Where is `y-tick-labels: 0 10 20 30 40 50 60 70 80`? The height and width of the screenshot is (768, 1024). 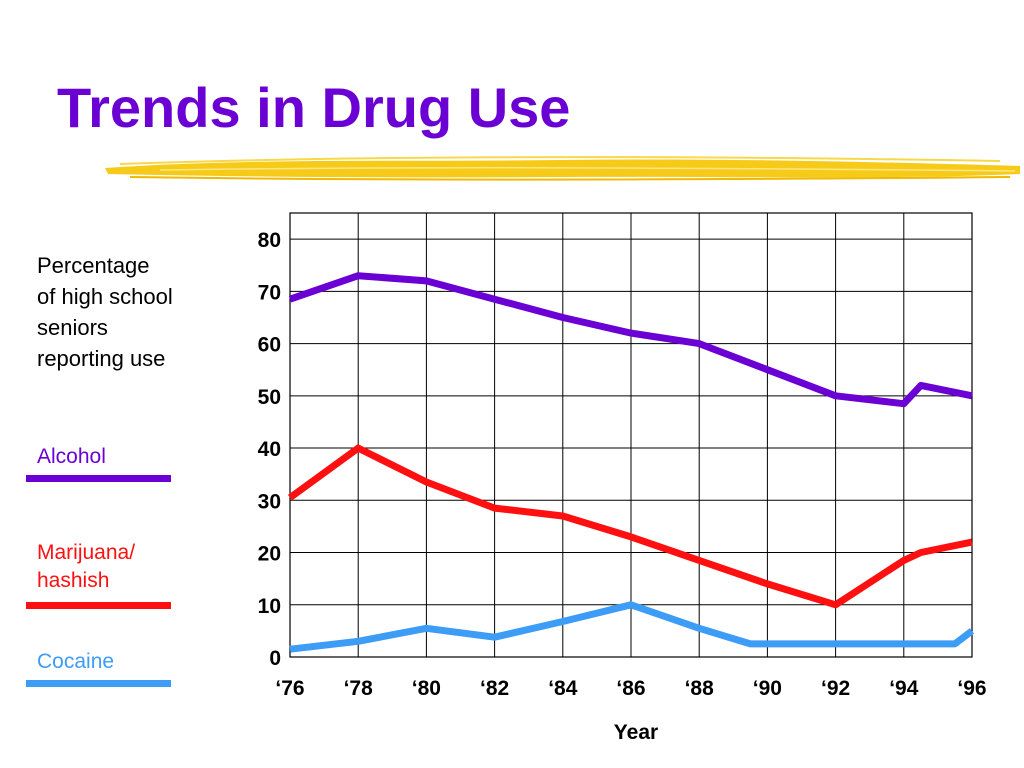 y-tick-labels: 0 10 20 30 40 50 60 70 80 is located at coordinates (269, 449).